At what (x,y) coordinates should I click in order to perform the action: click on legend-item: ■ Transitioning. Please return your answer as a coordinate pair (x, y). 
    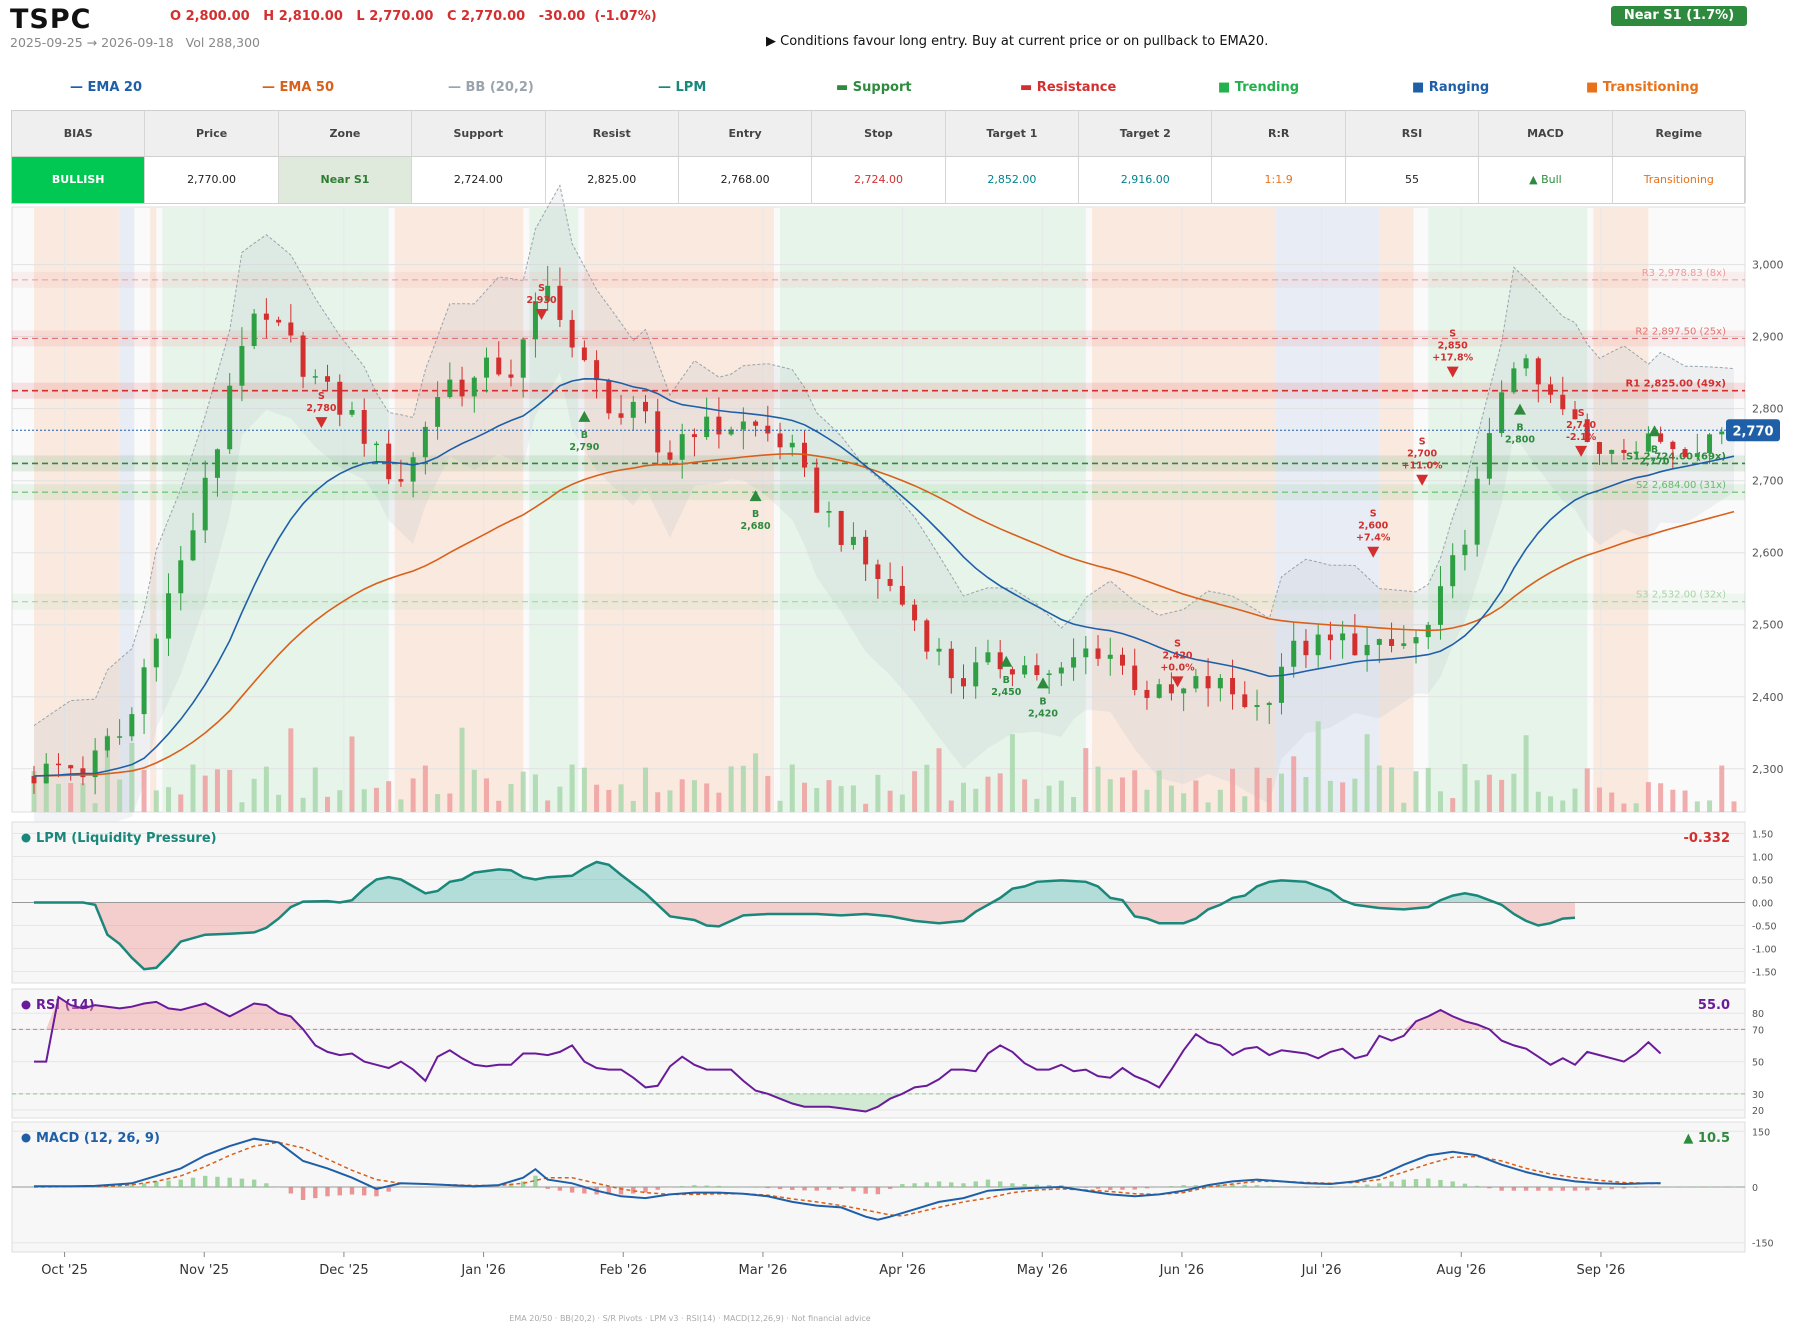
    Looking at the image, I should click on (1642, 87).